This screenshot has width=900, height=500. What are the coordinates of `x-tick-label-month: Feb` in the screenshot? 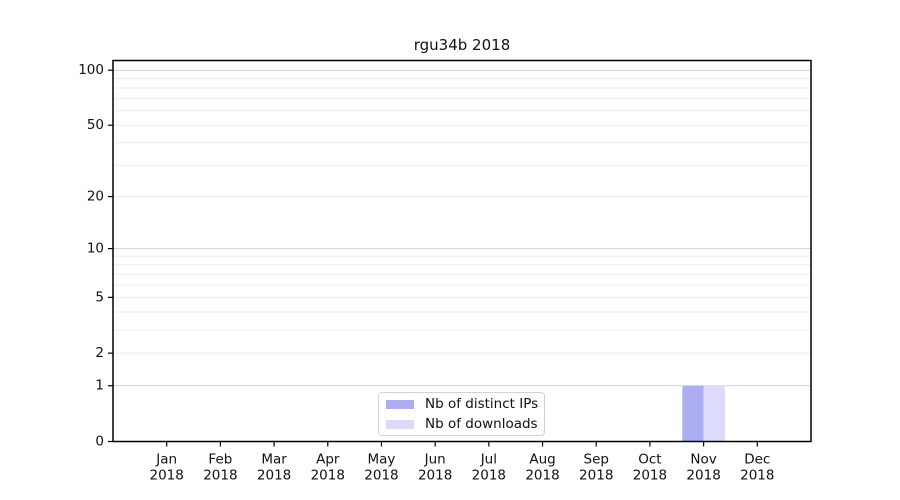 It's located at (220, 460).